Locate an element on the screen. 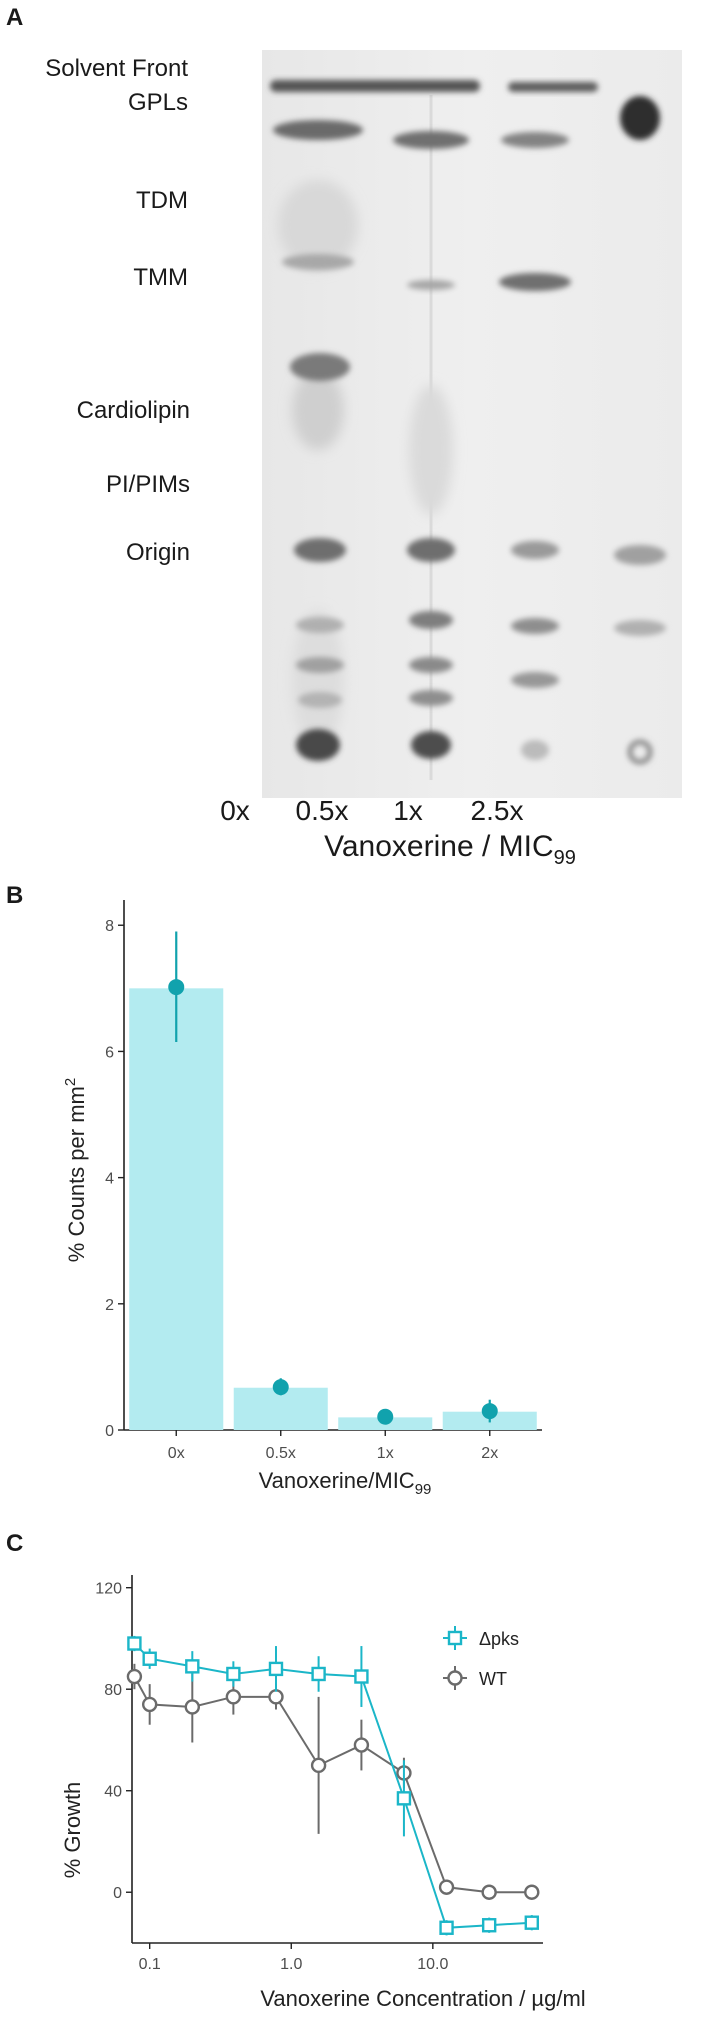 This screenshot has width=712, height=2022. mean-point-1x is located at coordinates (385, 1416).